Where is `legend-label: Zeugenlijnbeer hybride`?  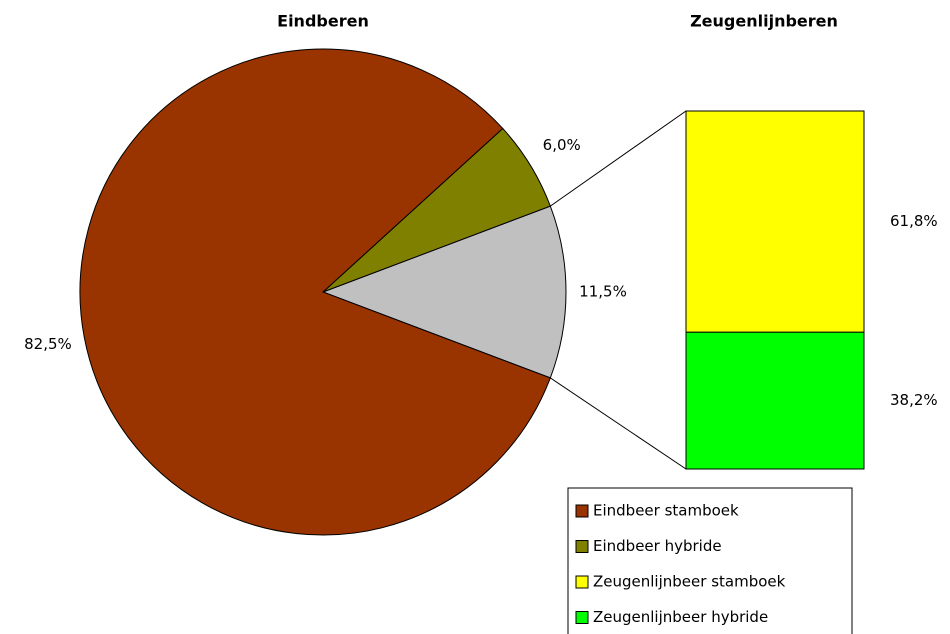
legend-label: Zeugenlijnbeer hybride is located at coordinates (680, 617).